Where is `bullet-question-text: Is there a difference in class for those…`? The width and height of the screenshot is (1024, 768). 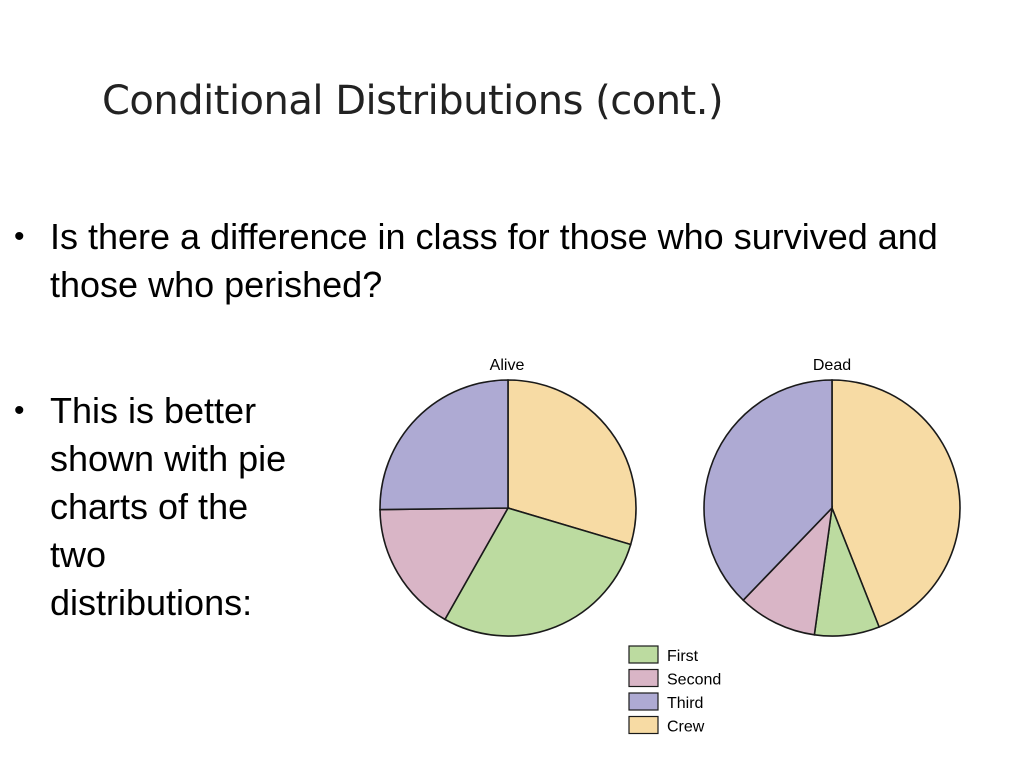 bullet-question-text: Is there a difference in class for those… is located at coordinates (494, 260).